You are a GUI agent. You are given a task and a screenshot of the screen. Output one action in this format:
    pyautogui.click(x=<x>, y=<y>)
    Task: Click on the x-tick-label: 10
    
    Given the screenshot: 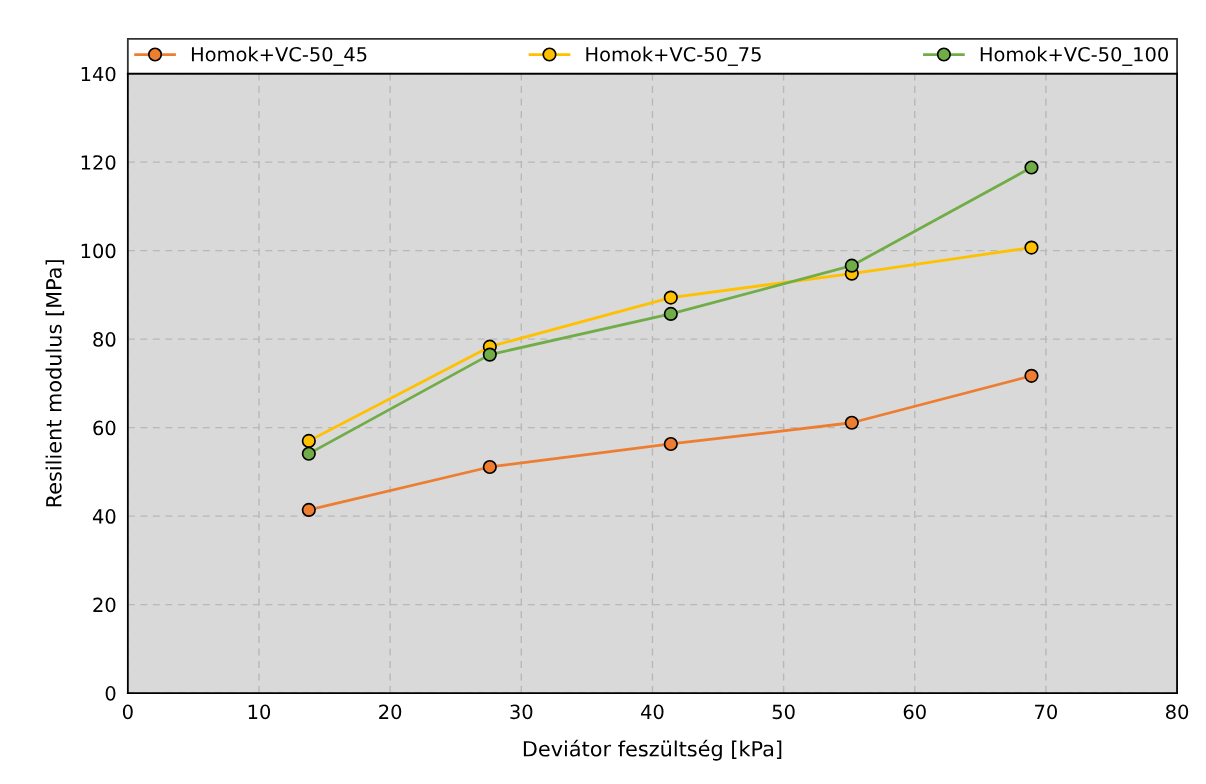 What is the action you would take?
    pyautogui.click(x=259, y=712)
    